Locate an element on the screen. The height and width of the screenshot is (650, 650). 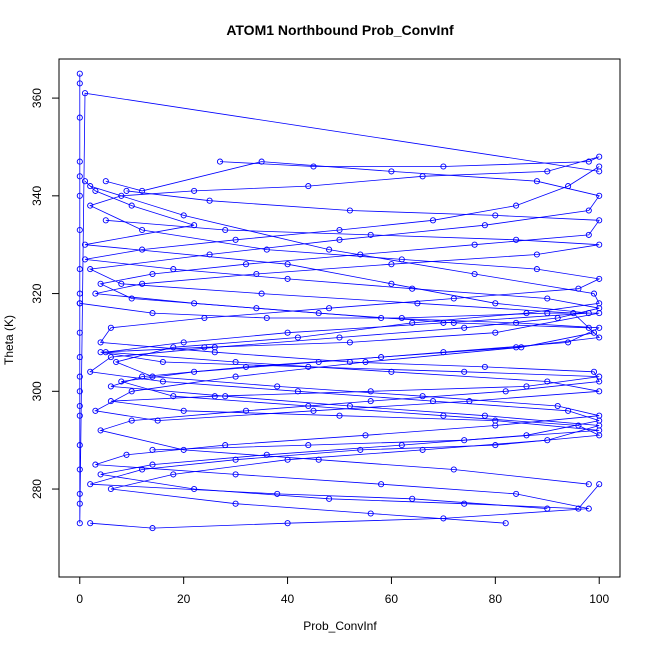
x-tick-label: 0 is located at coordinates (79, 599).